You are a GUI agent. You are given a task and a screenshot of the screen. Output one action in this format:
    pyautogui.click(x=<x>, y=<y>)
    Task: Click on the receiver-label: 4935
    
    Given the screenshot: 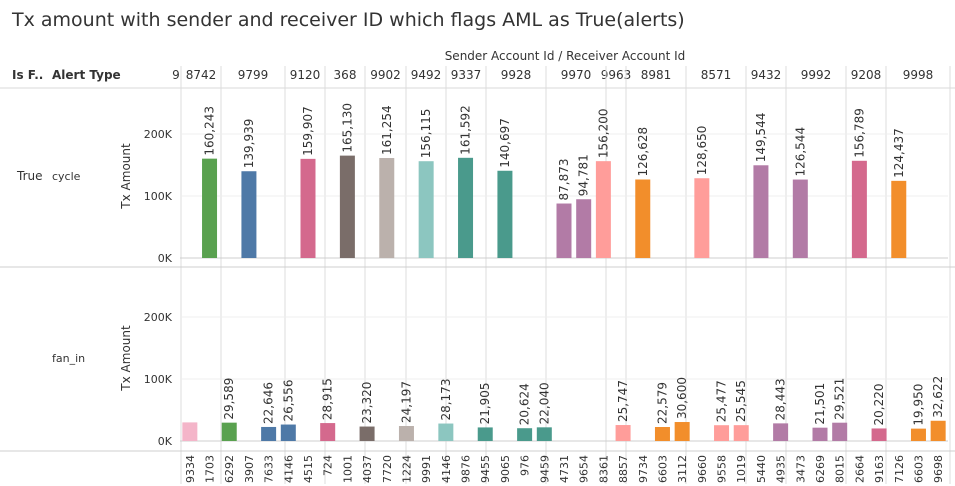 What is the action you would take?
    pyautogui.click(x=781, y=469)
    